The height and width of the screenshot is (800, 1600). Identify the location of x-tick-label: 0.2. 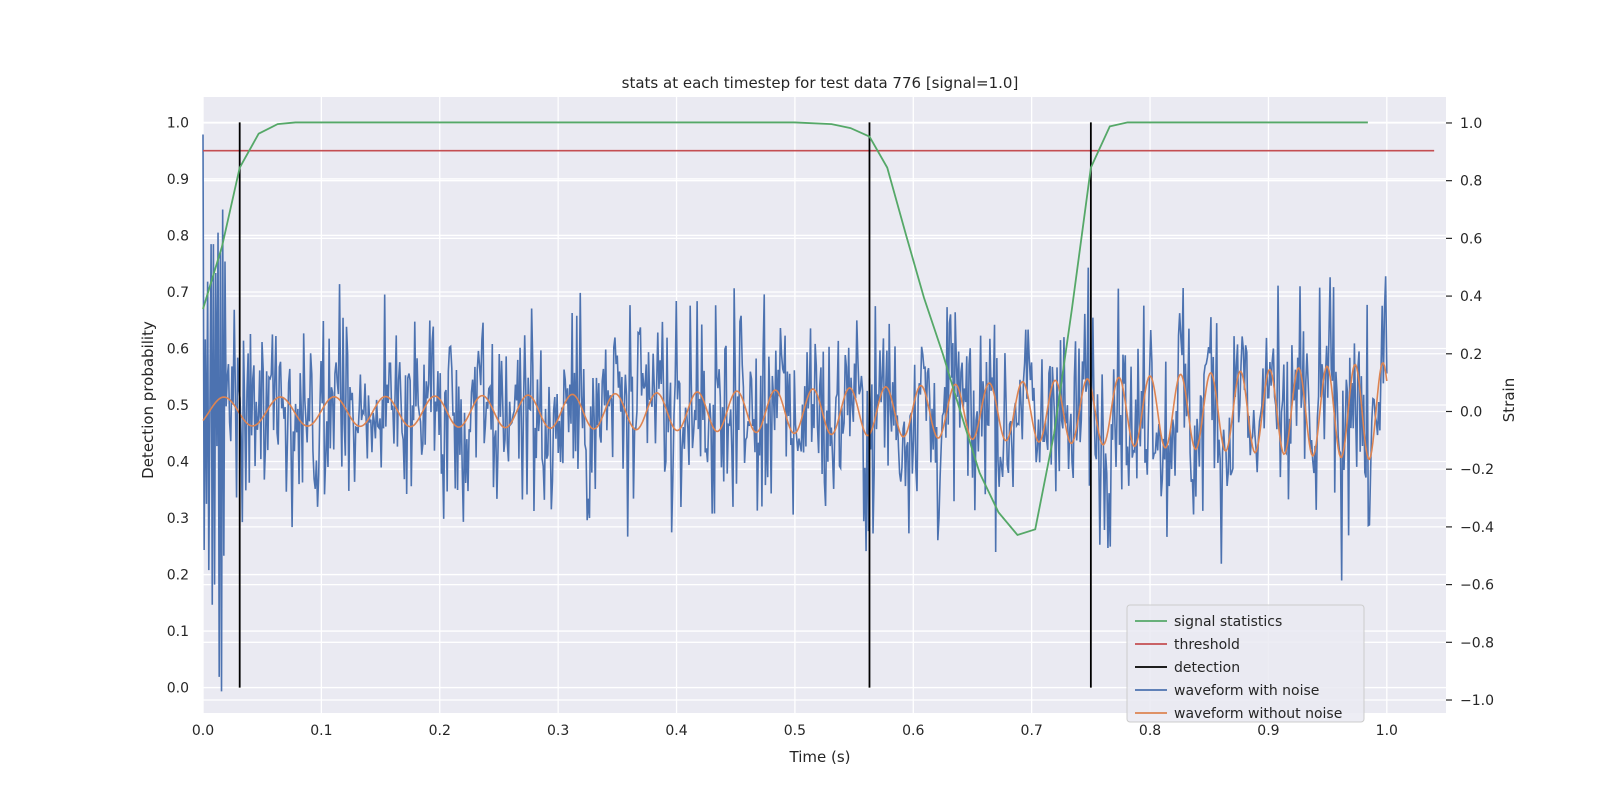
(440, 731).